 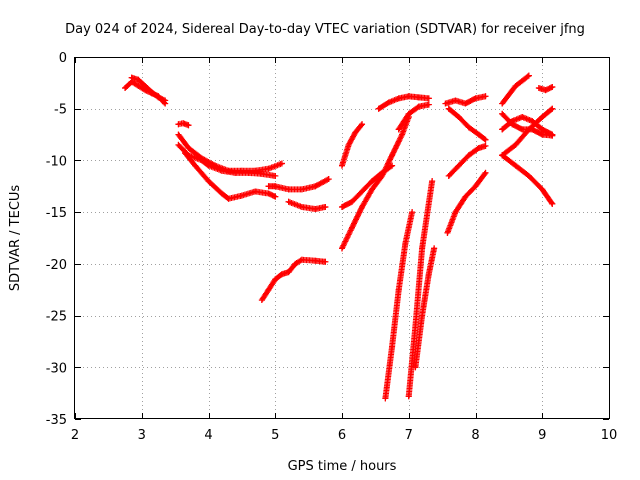 What do you see at coordinates (475, 435) in the screenshot?
I see `x-tick-label: 8` at bounding box center [475, 435].